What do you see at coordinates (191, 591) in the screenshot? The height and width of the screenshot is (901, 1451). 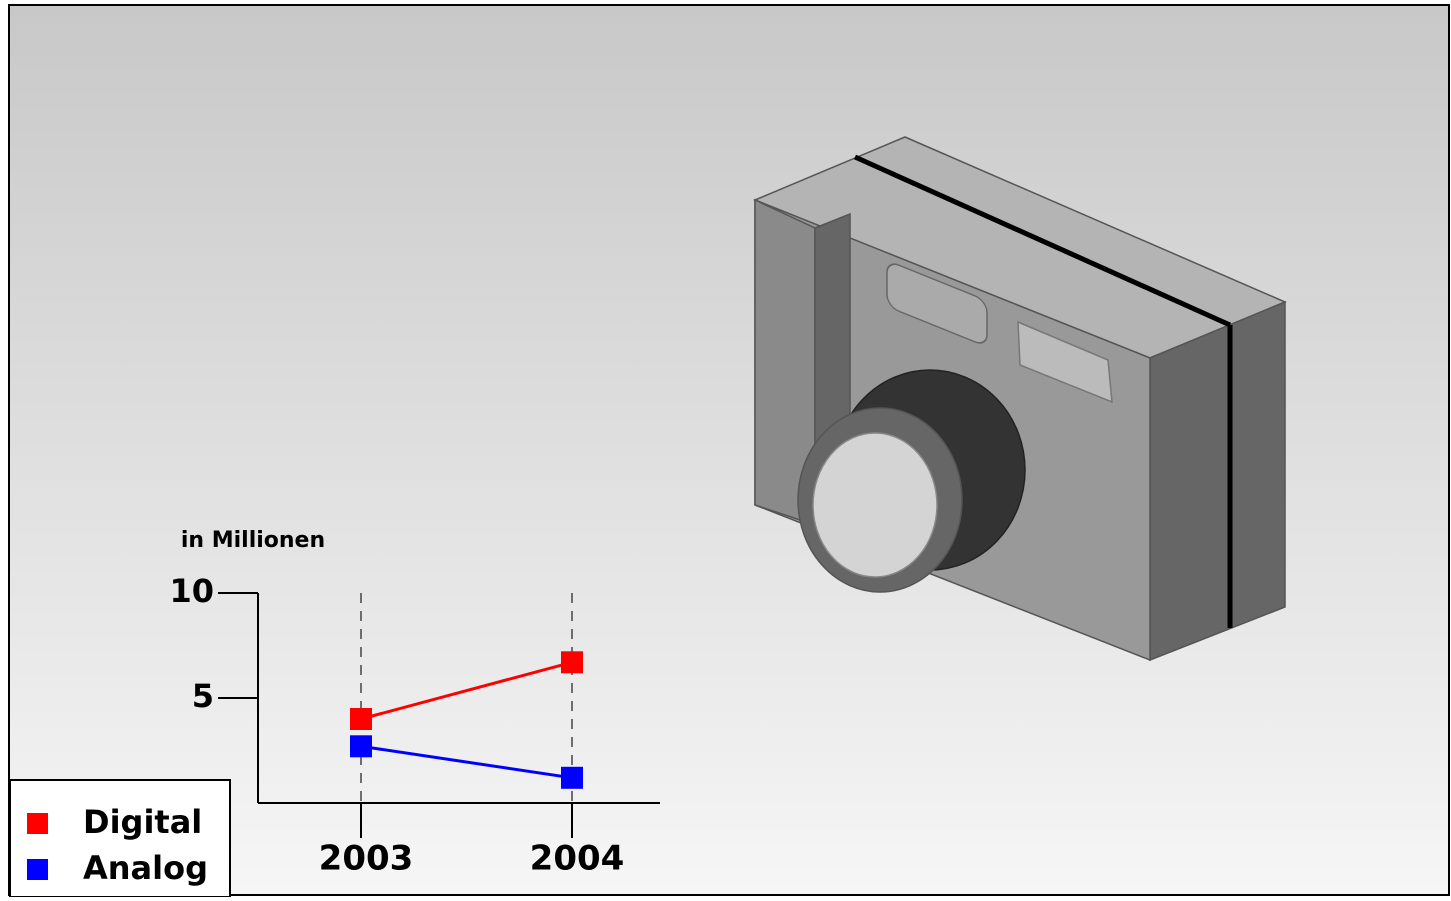 I see `y-tick-label: 10` at bounding box center [191, 591].